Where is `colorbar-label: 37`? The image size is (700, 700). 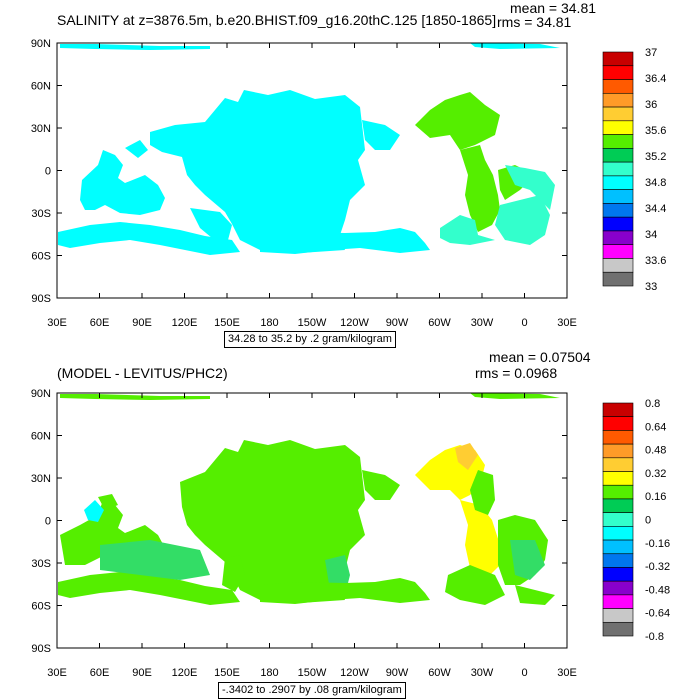 colorbar-label: 37 is located at coordinates (651, 53).